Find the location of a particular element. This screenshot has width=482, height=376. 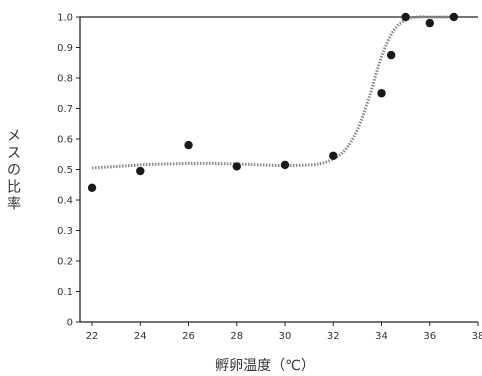

x-tick-label: 26 is located at coordinates (188, 336).